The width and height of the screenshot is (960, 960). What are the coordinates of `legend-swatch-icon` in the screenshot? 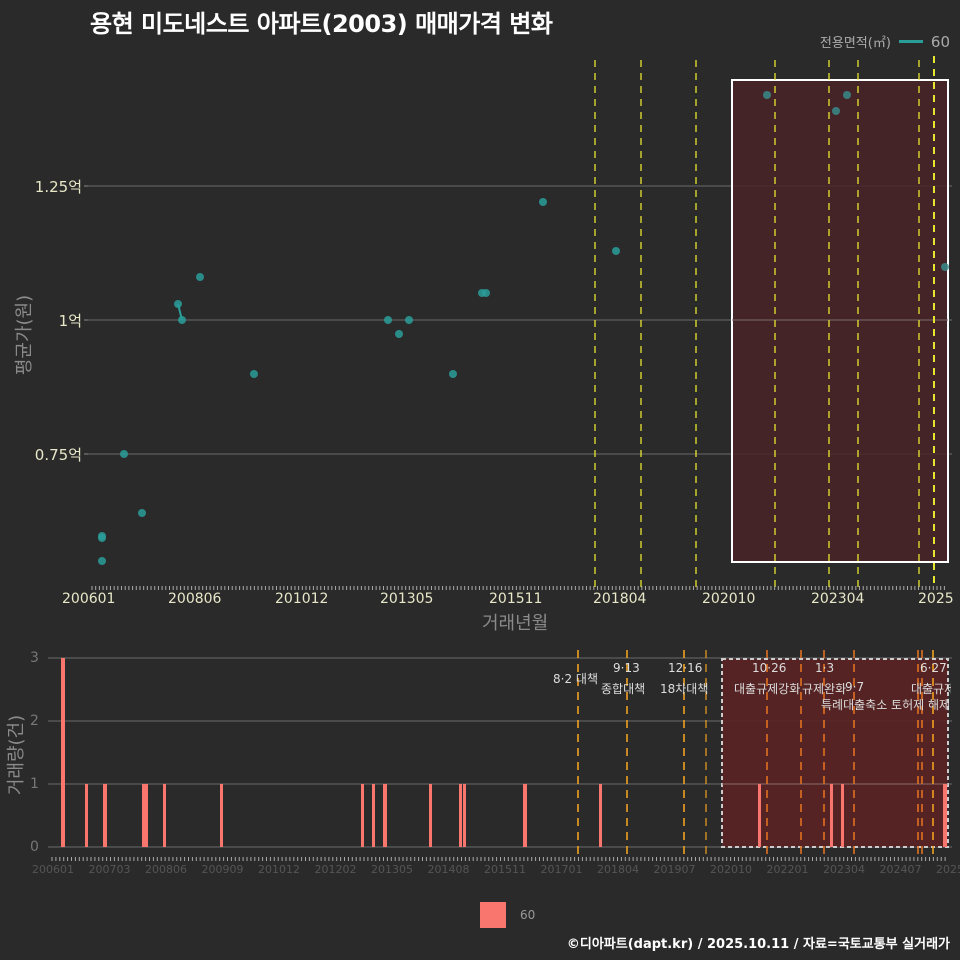 It's located at (493, 915).